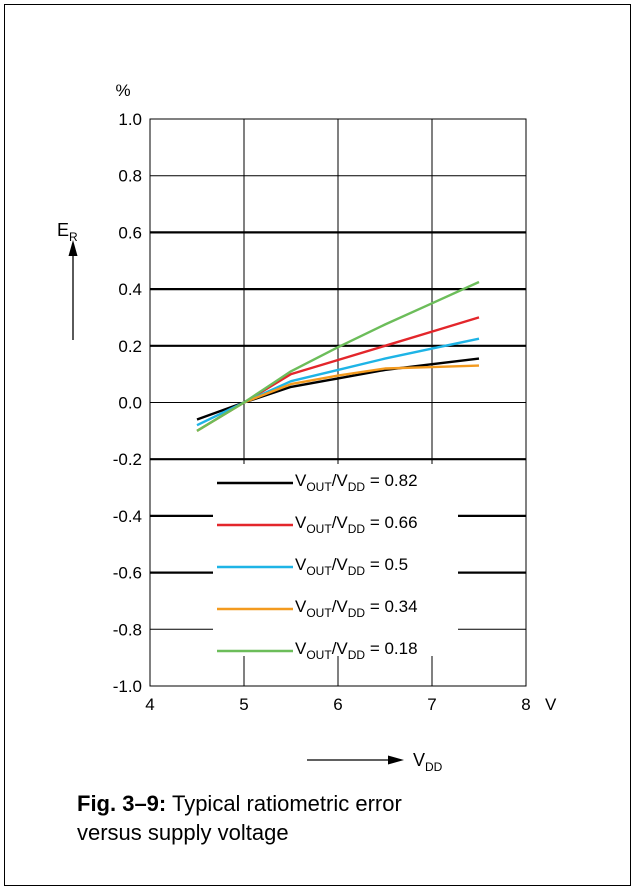 This screenshot has width=638, height=893. Describe the element at coordinates (428, 762) in the screenshot. I see `x-axis-label: VDD` at that location.